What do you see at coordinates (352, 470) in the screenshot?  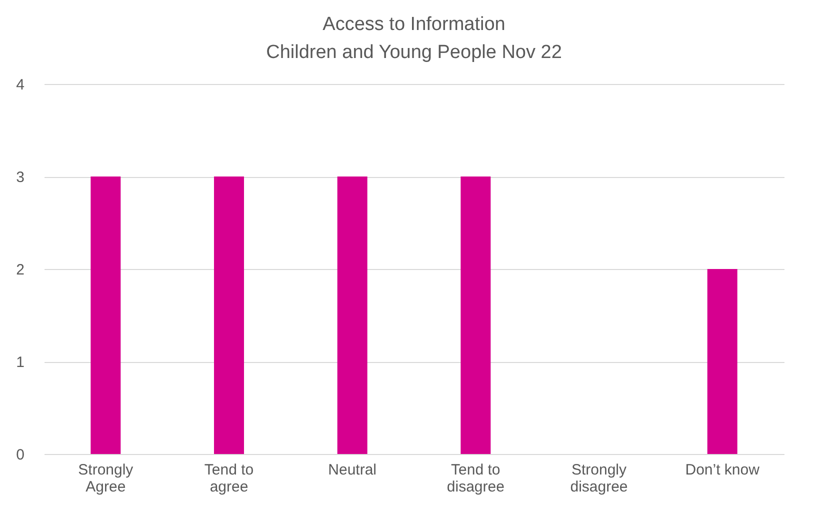 I see `x-tick-label: Neutral` at bounding box center [352, 470].